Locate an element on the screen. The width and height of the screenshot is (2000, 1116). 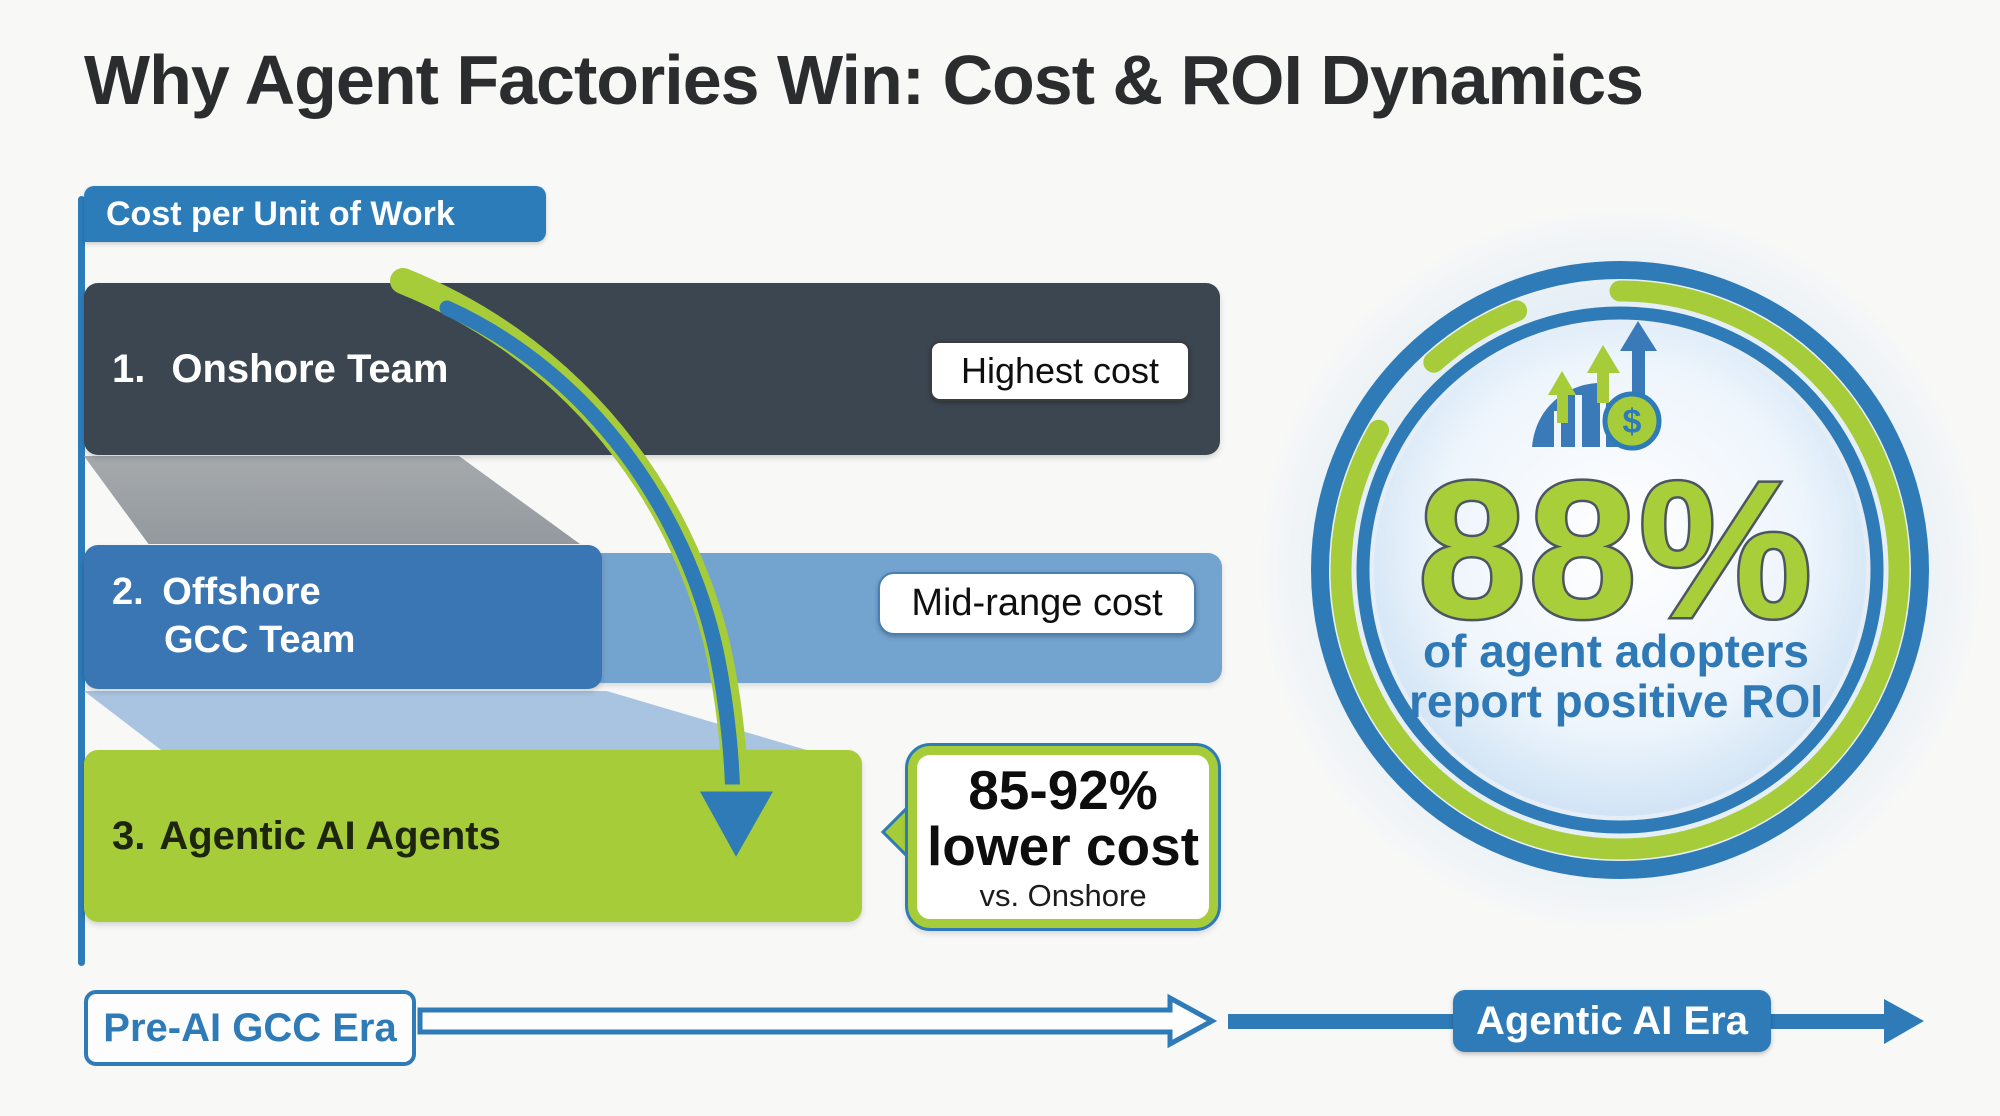
bar-agentic-rank: 3. is located at coordinates (129, 835).